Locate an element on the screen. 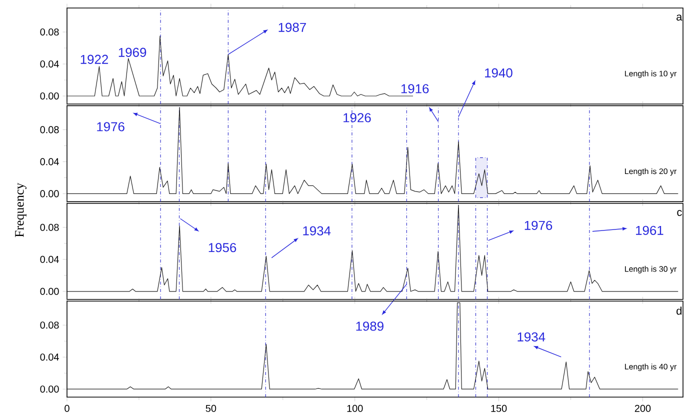 Image resolution: width=685 pixels, height=420 pixels. x-tick-label: 0 is located at coordinates (67, 408).